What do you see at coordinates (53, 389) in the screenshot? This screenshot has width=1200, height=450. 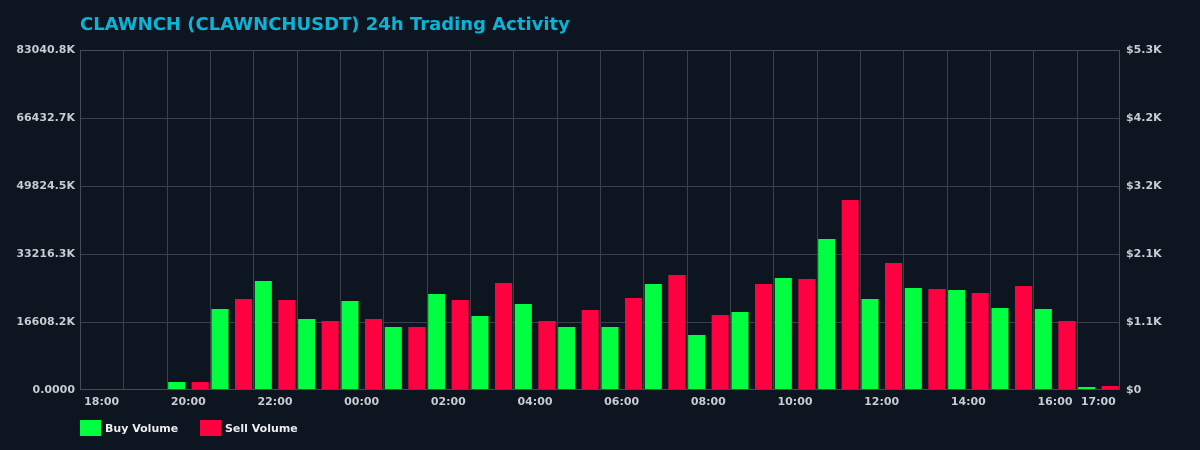 I see `y-tick-label-left: 0.0000` at bounding box center [53, 389].